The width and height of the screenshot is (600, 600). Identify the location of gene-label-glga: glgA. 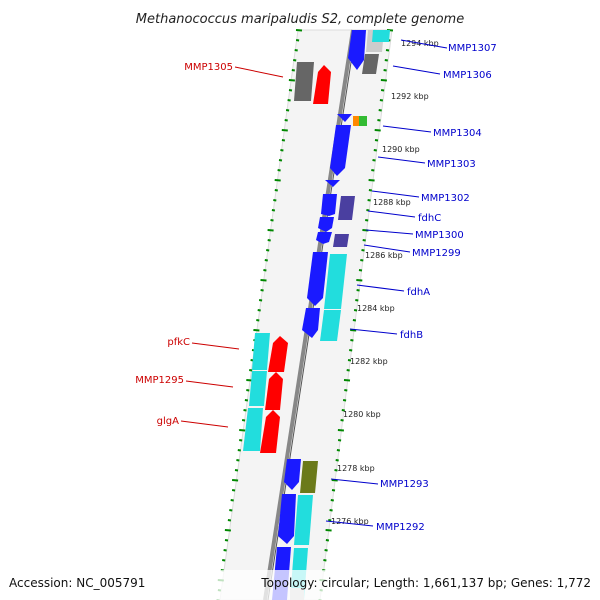
(168, 421).